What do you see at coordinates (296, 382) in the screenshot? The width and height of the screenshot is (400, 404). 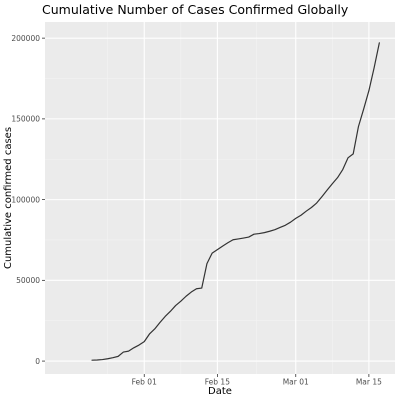 I see `x-tick-label: Mar 01` at bounding box center [296, 382].